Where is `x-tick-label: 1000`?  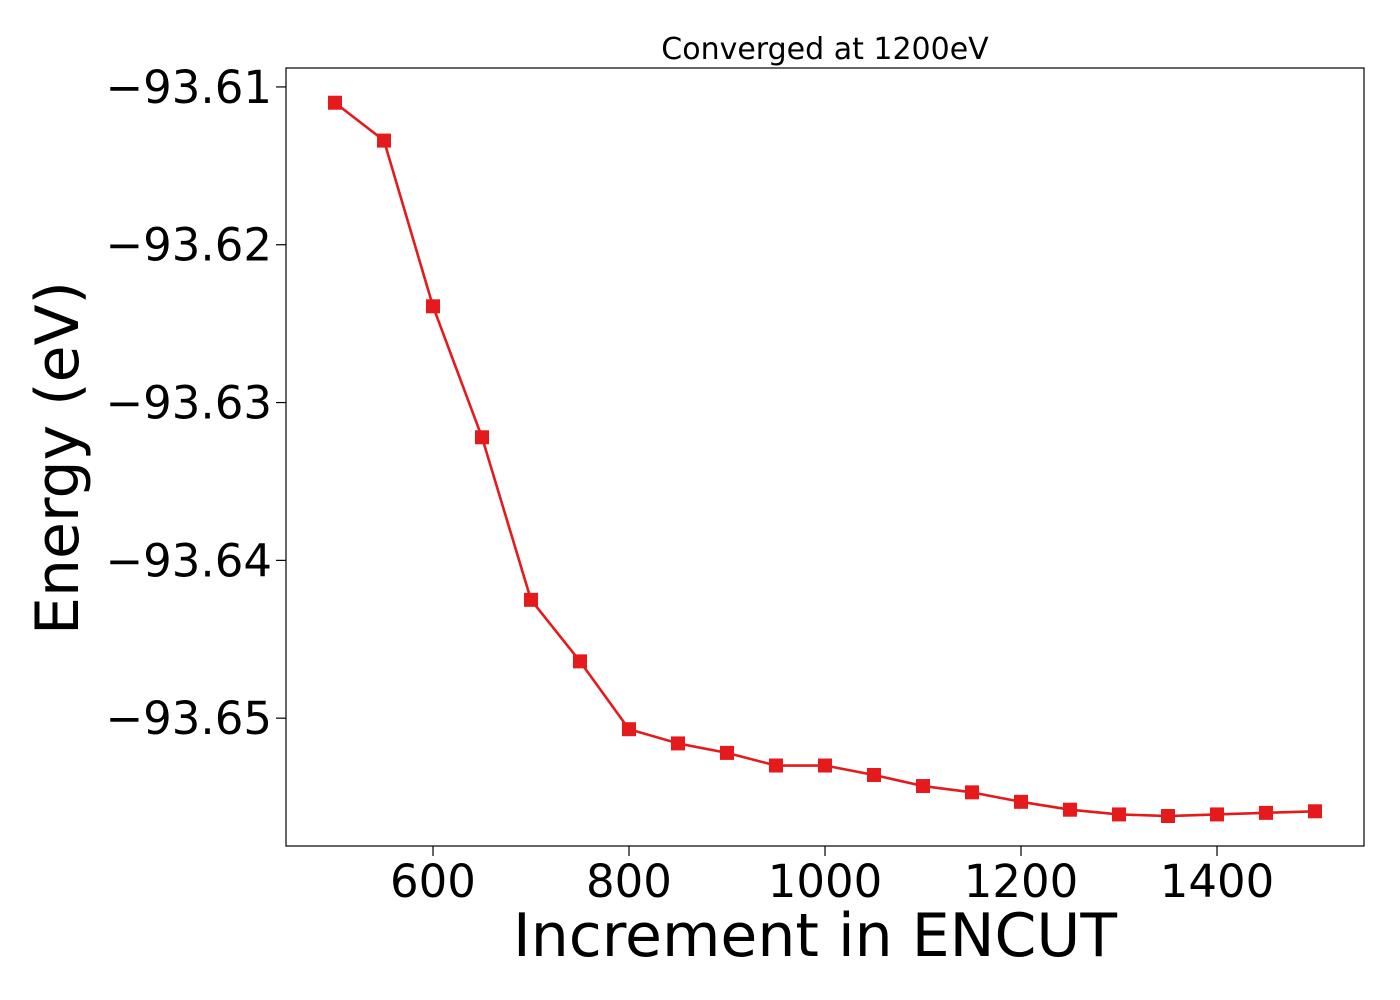 x-tick-label: 1000 is located at coordinates (825, 881).